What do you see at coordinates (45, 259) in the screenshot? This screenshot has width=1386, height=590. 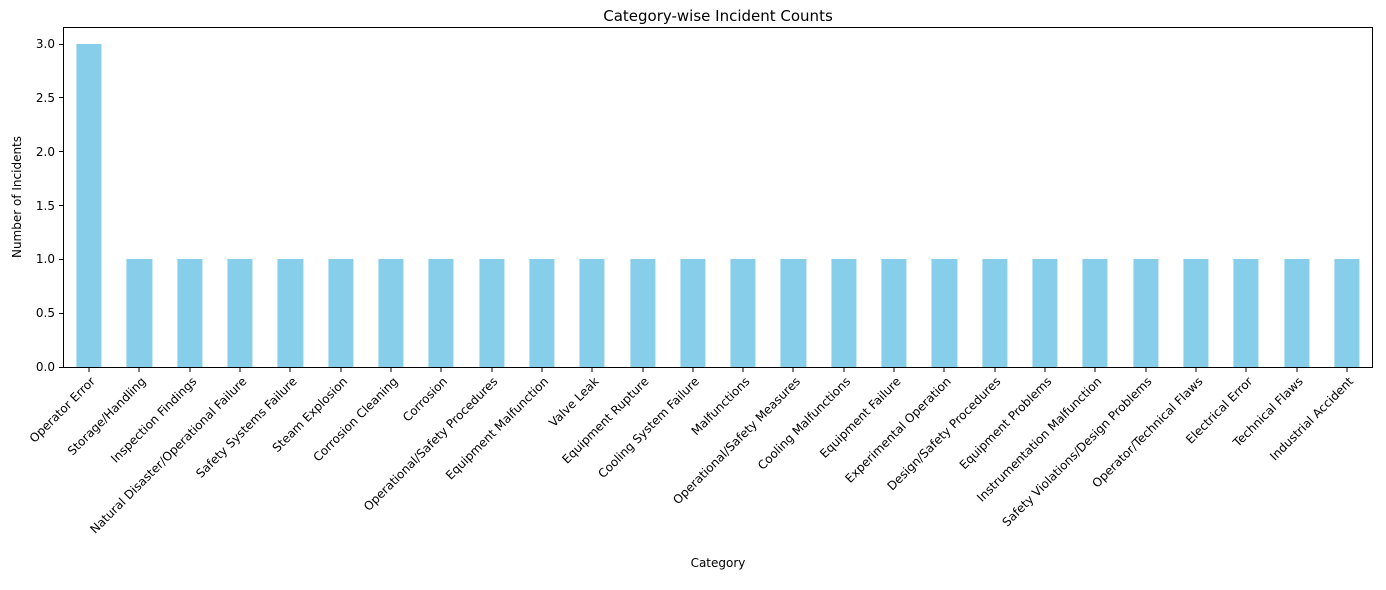 I see `y-tick-label: 1.0` at bounding box center [45, 259].